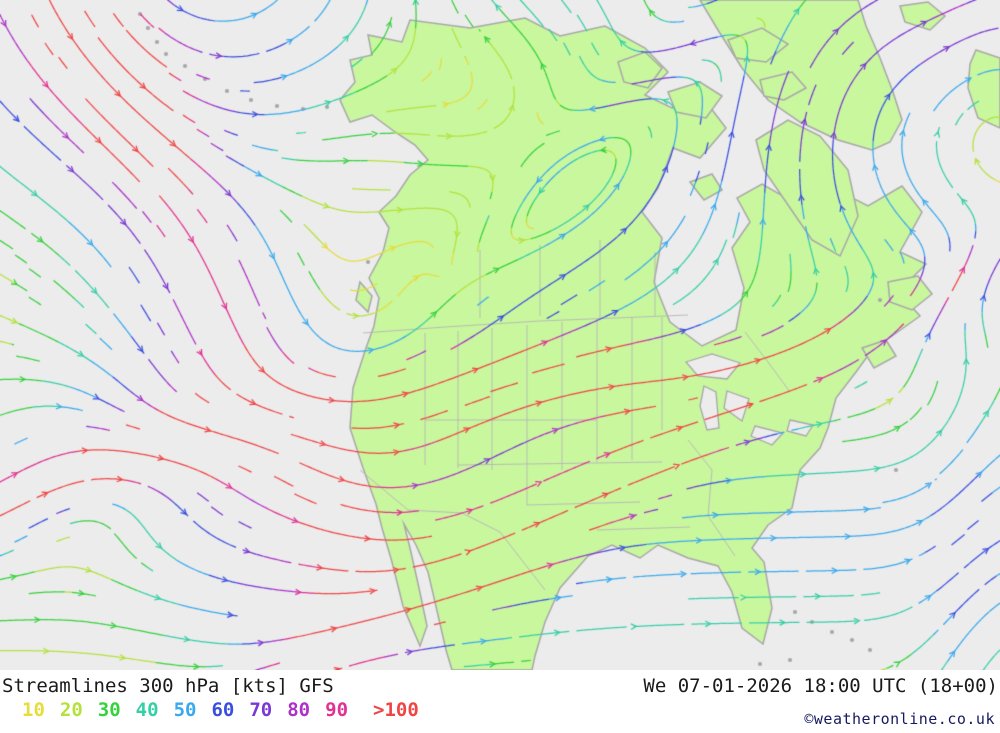  I want to click on legend-value: 60, so click(223, 710).